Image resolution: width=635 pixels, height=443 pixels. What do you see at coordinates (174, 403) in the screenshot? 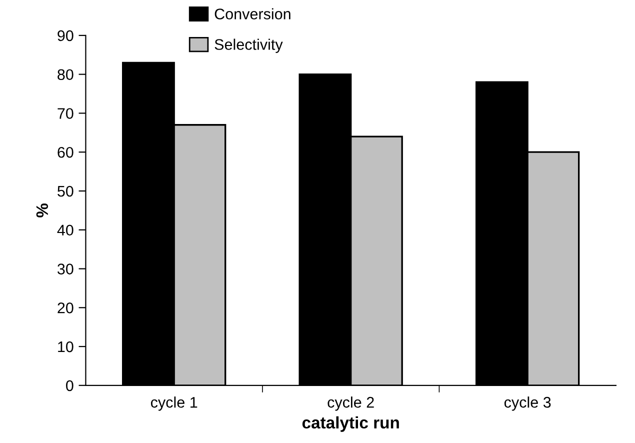
I see `x-tick-label: cycle 1` at bounding box center [174, 403].